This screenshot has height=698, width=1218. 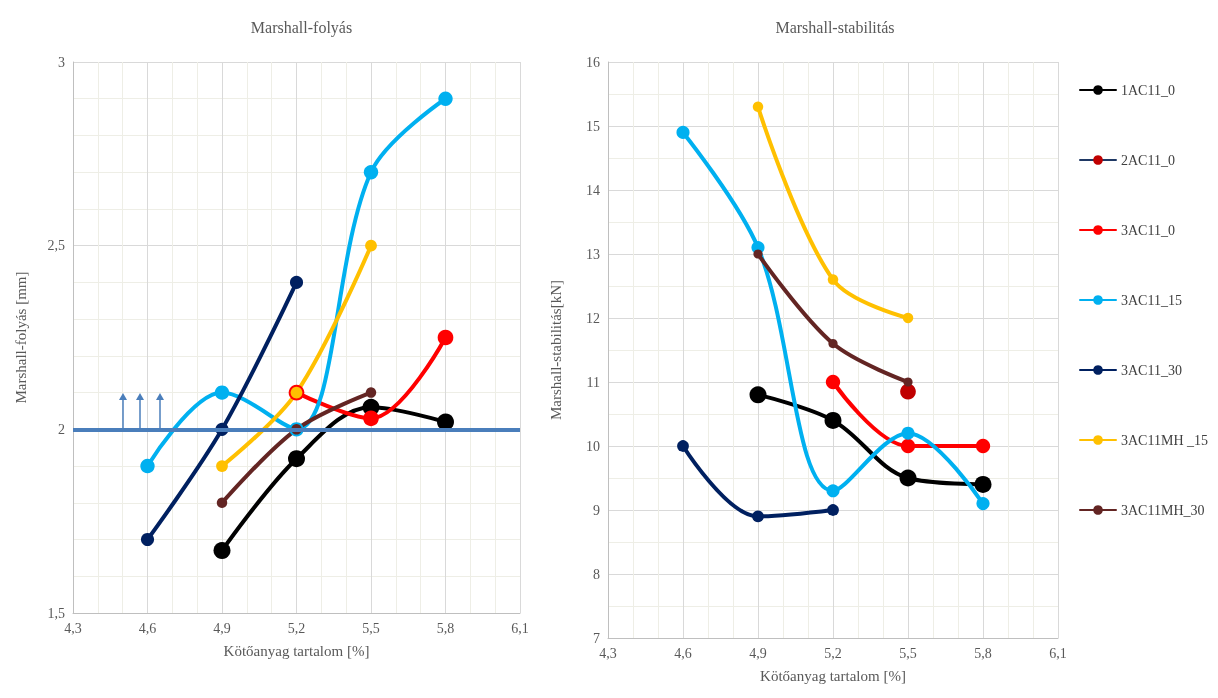 What do you see at coordinates (20, 337) in the screenshot?
I see `y-axis-title: Marshall-folyás [mm]` at bounding box center [20, 337].